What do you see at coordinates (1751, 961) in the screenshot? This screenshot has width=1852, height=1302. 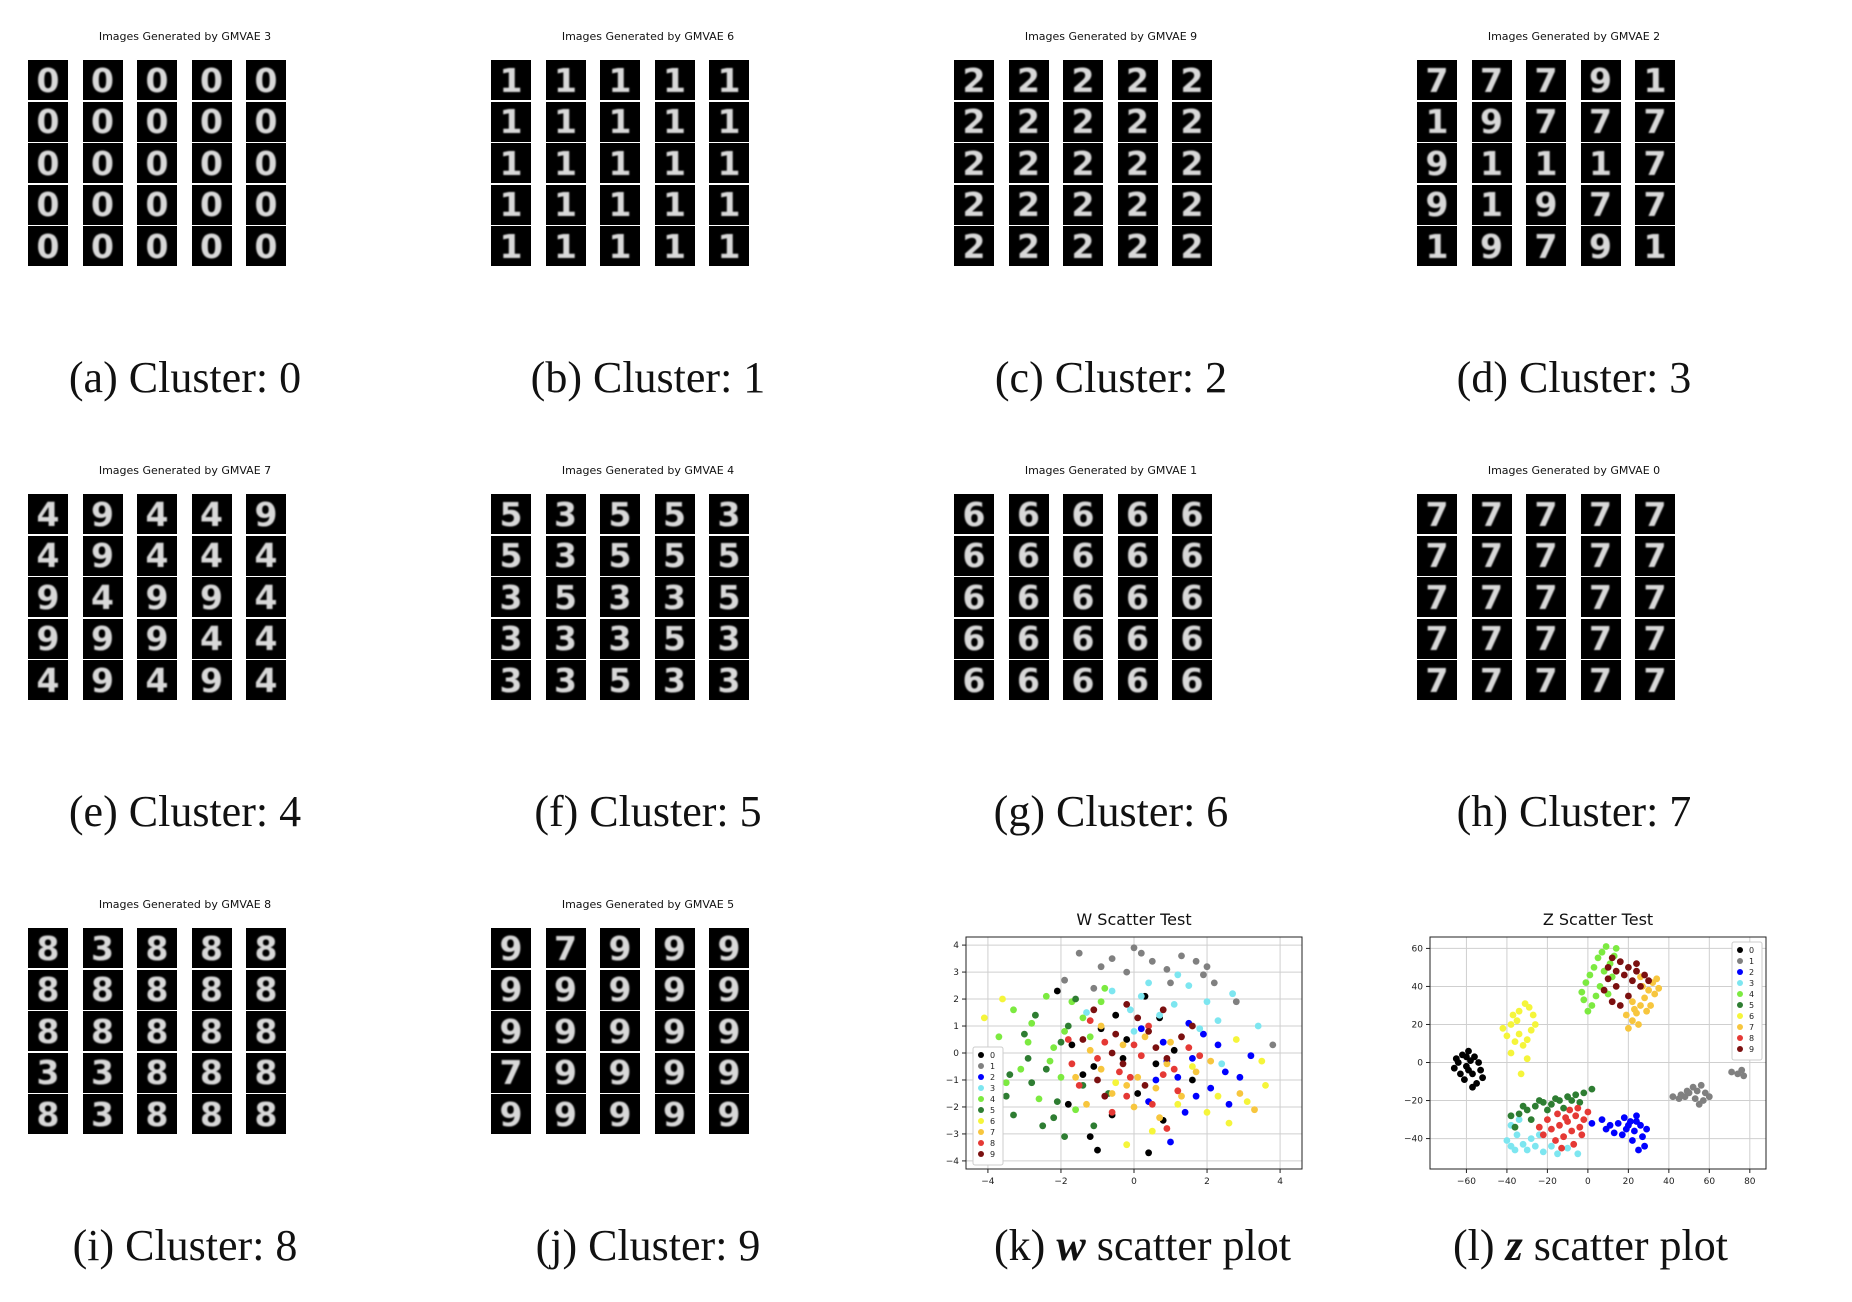 I see `legend-label-1: 1` at bounding box center [1751, 961].